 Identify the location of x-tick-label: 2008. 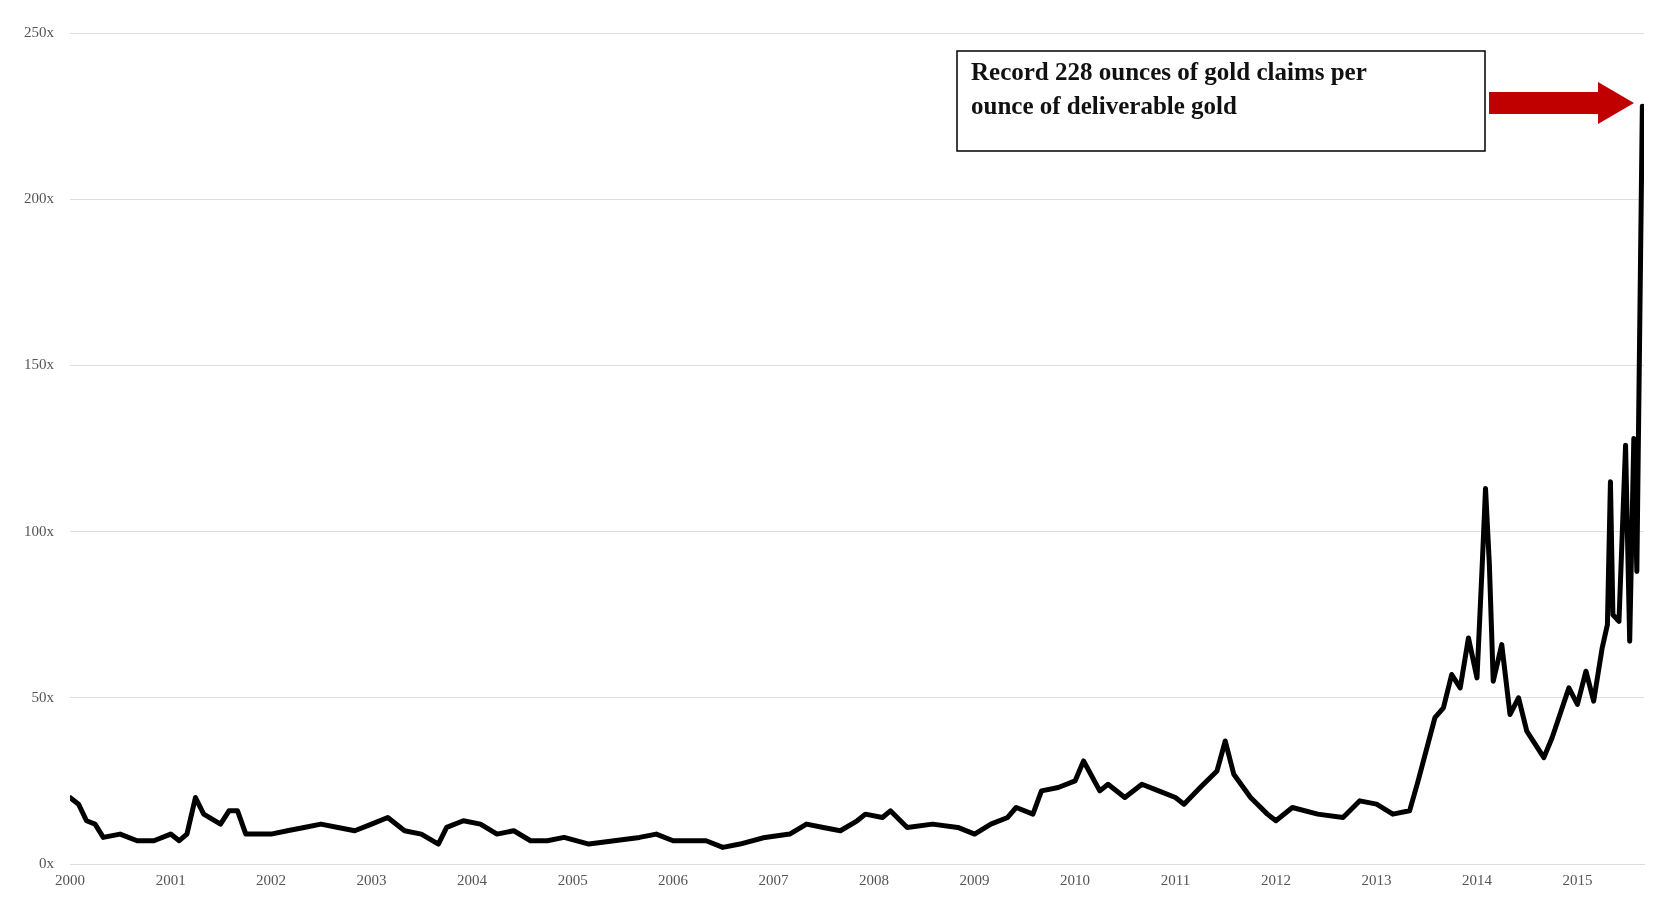
(873, 879).